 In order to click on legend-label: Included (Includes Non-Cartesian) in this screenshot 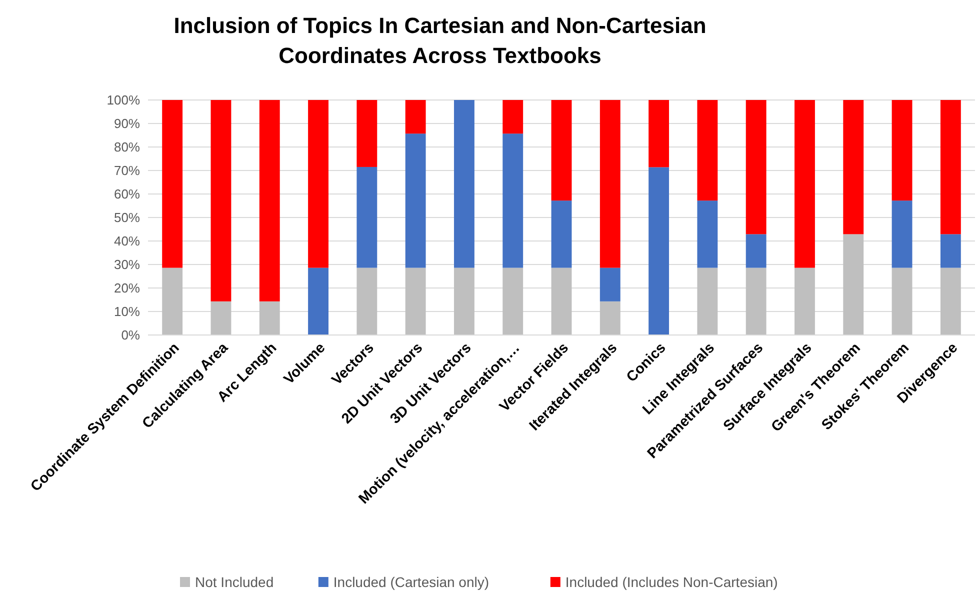, I will do `click(671, 582)`.